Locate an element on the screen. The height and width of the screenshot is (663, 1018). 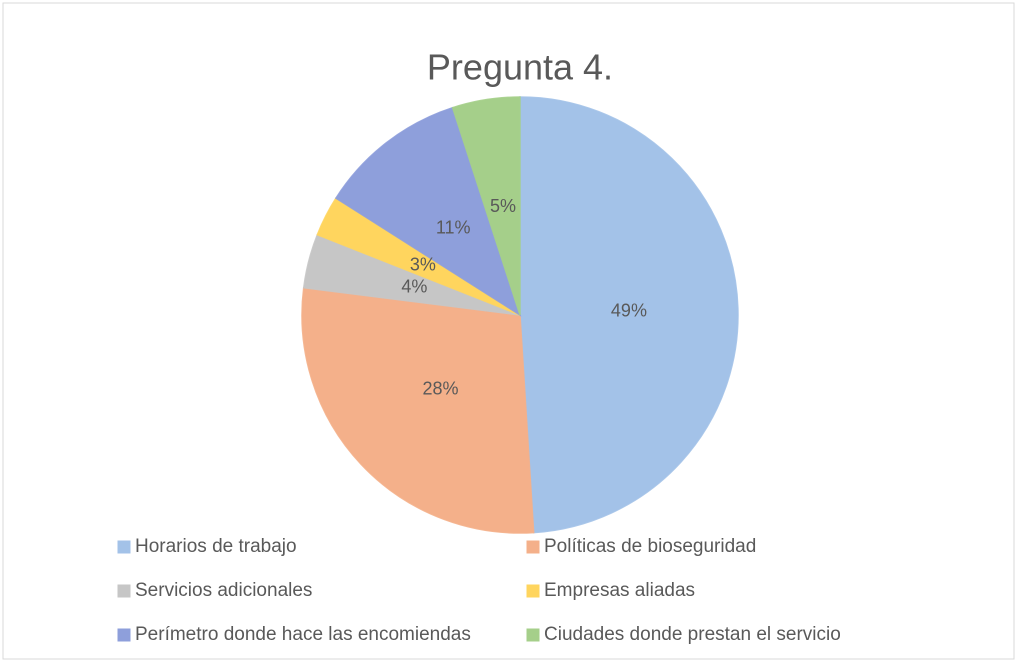
data-label: 28% is located at coordinates (441, 388).